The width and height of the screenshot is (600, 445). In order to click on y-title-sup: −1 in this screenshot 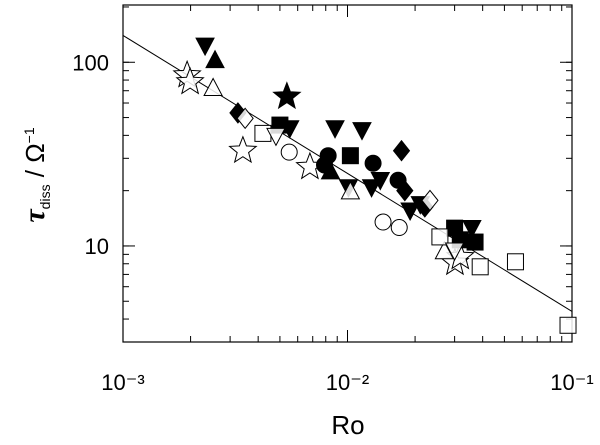, I will do `click(29, 135)`.